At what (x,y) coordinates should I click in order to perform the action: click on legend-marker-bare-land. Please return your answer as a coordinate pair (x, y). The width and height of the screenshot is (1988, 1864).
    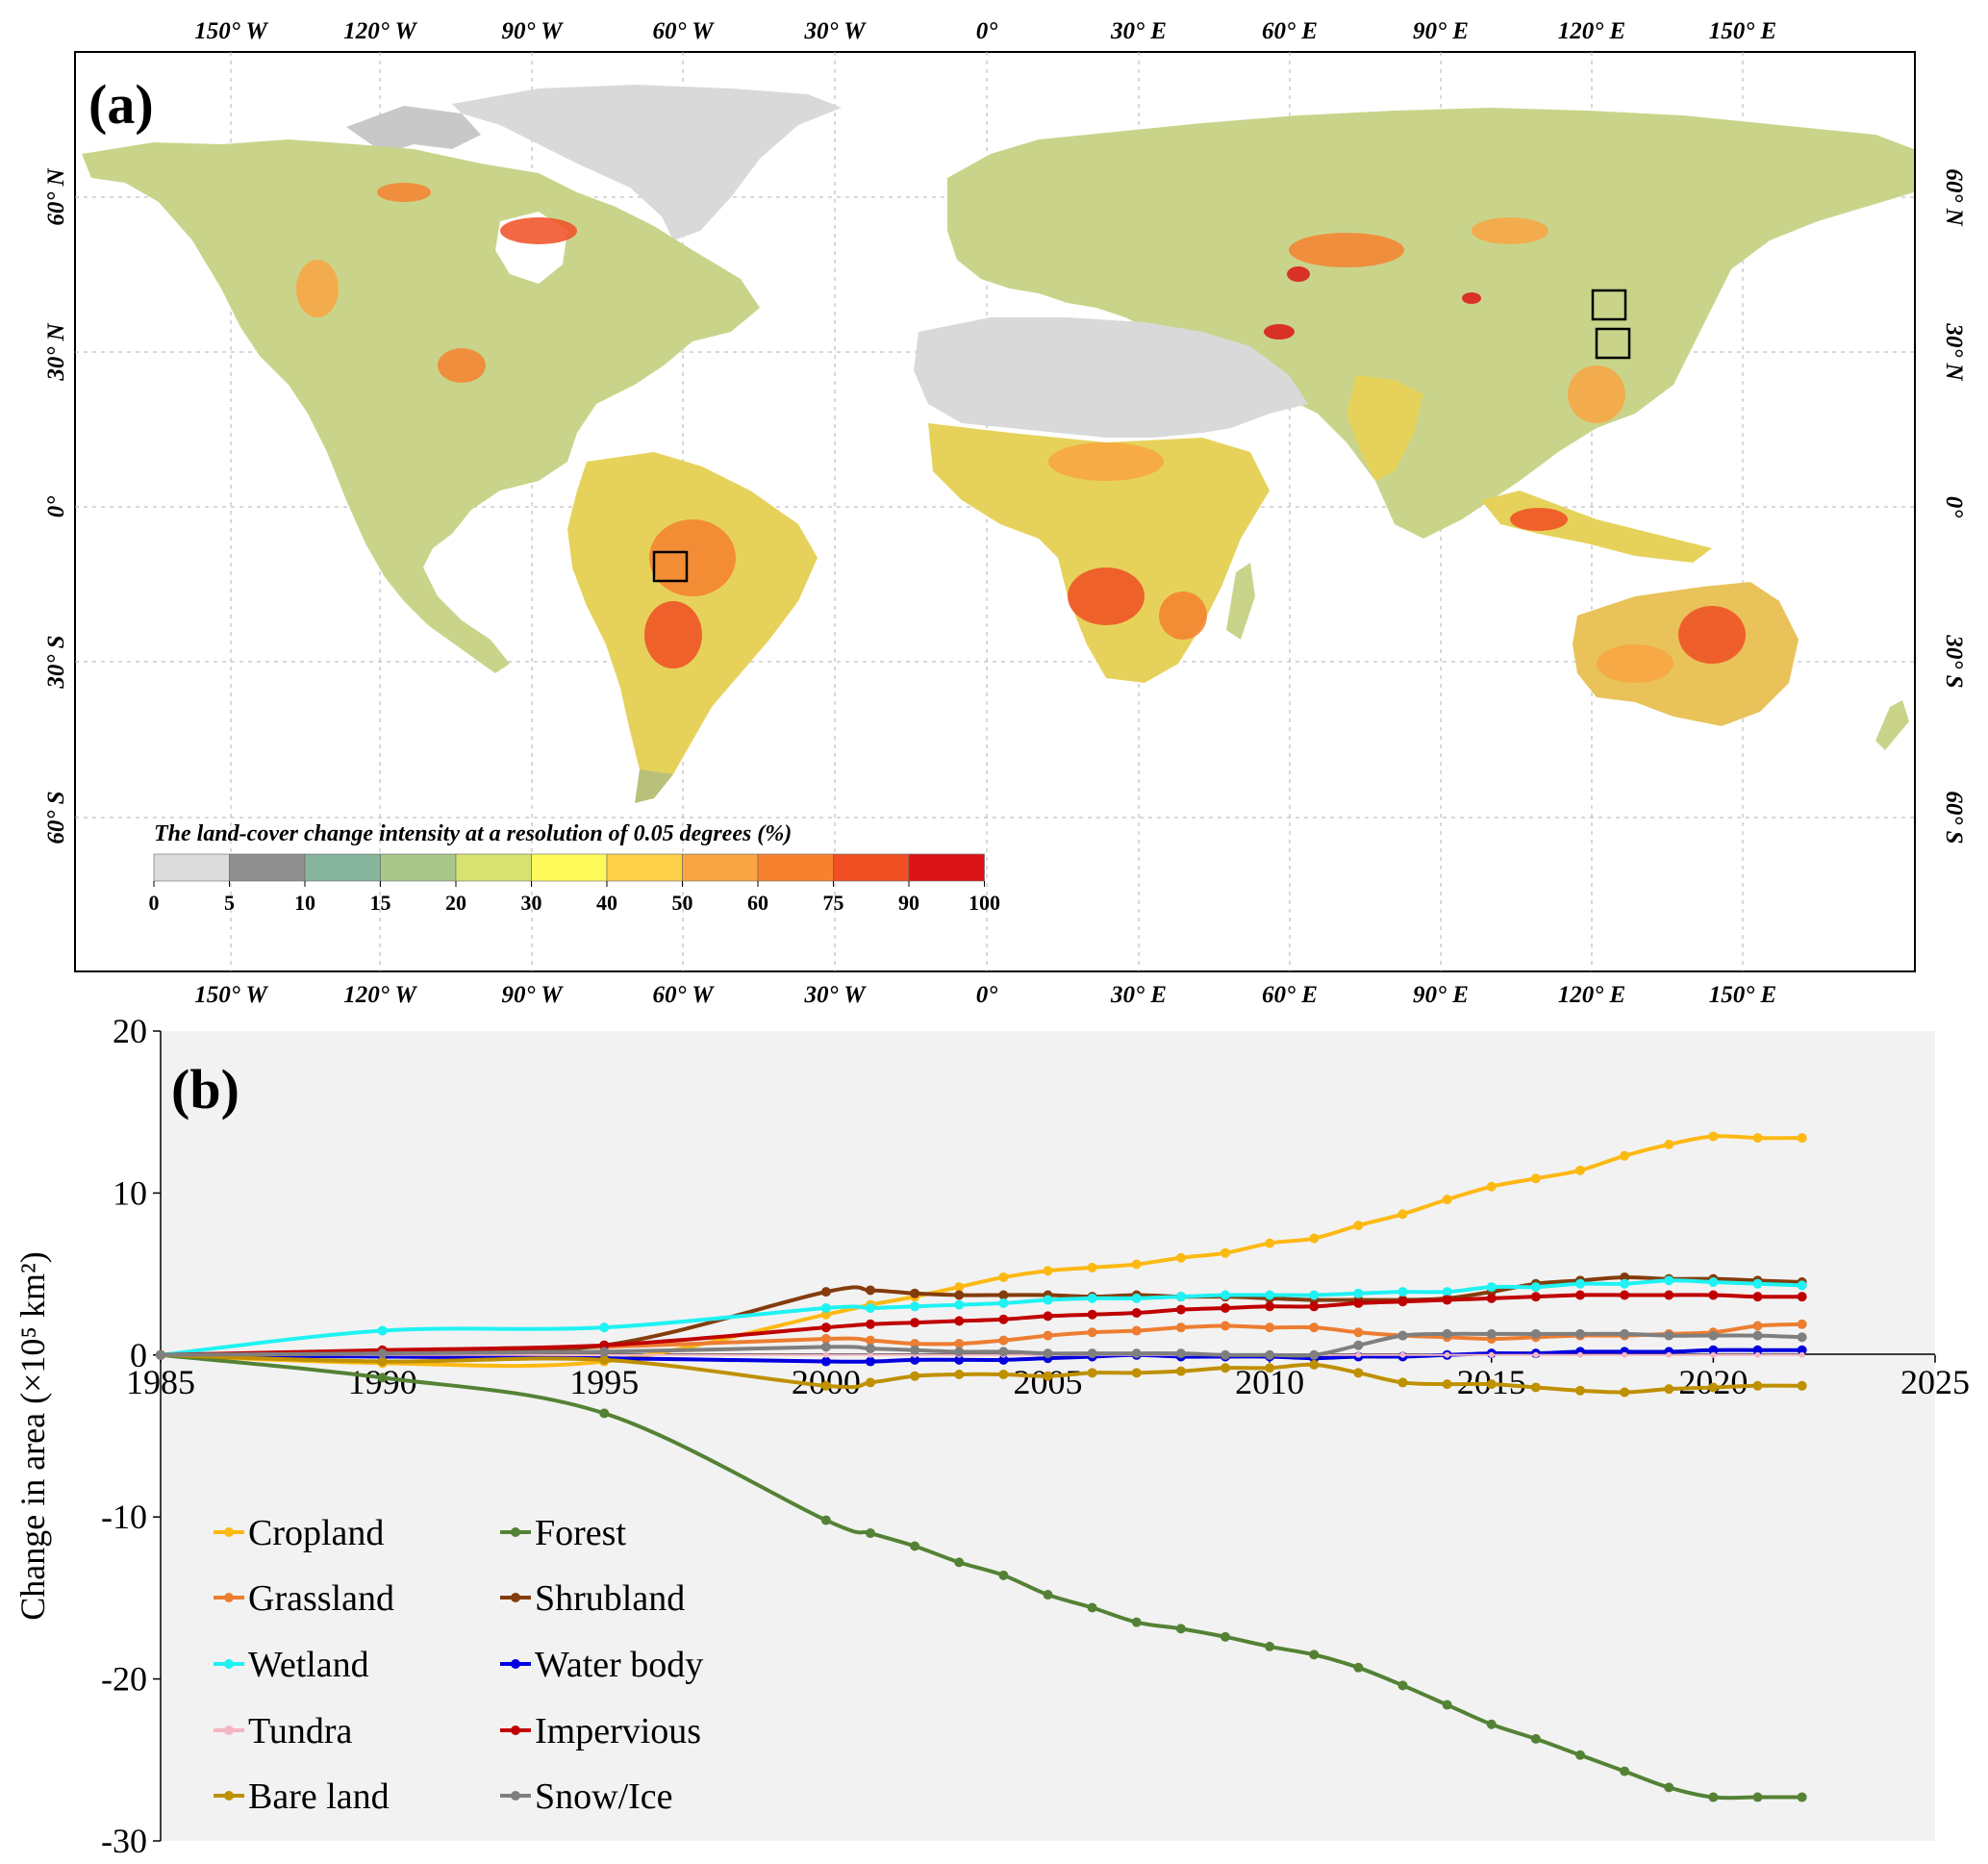
    Looking at the image, I should click on (229, 1796).